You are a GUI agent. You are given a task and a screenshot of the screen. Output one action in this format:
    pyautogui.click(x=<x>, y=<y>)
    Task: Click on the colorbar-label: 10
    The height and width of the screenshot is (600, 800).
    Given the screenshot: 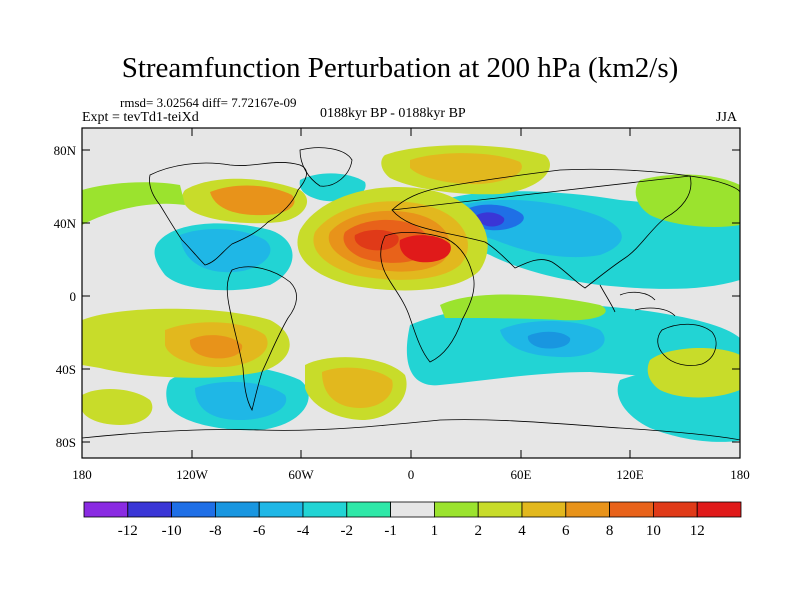 What is the action you would take?
    pyautogui.click(x=653, y=531)
    